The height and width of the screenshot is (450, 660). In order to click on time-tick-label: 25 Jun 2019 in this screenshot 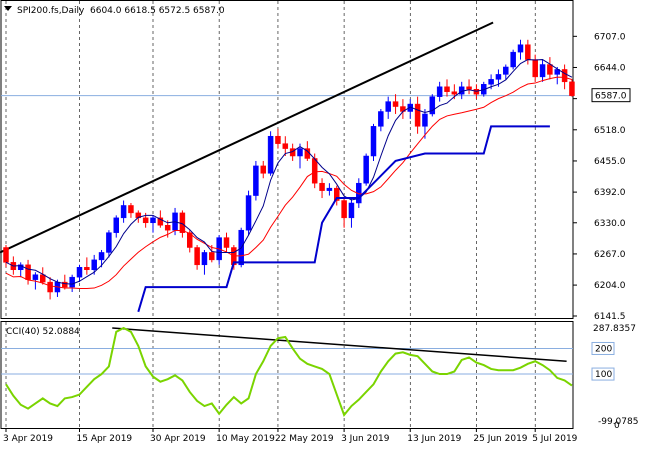, I will do `click(500, 439)`.